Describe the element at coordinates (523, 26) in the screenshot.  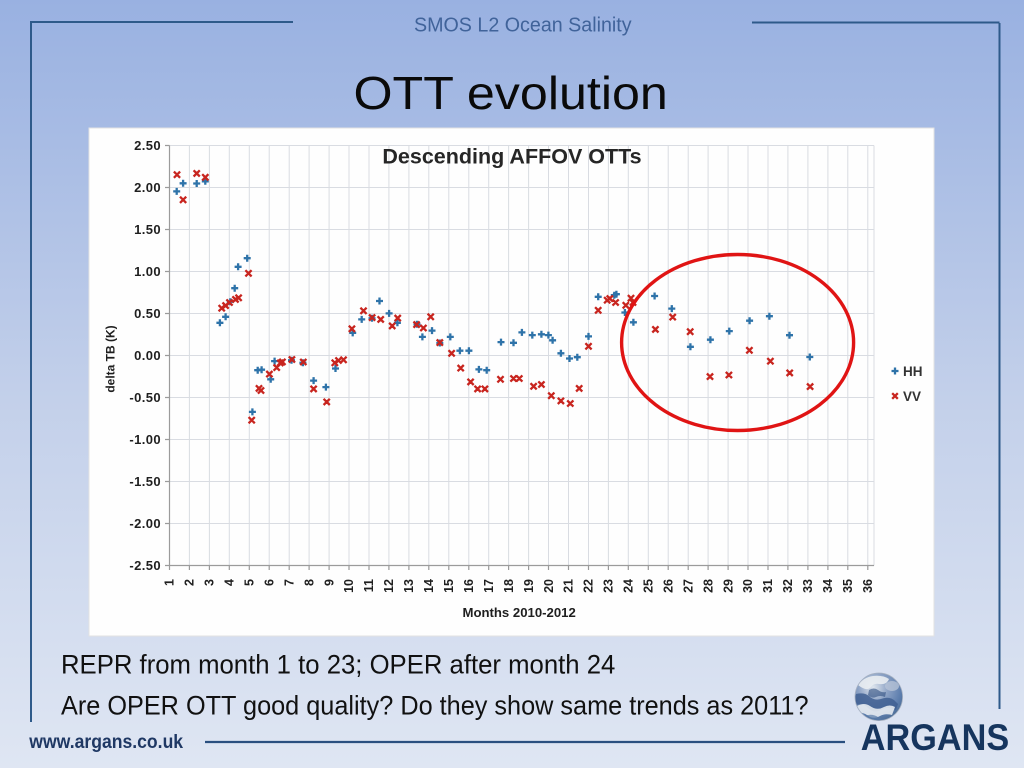
I see `svg-text: SMOS L2 Ocean Salinity` at that location.